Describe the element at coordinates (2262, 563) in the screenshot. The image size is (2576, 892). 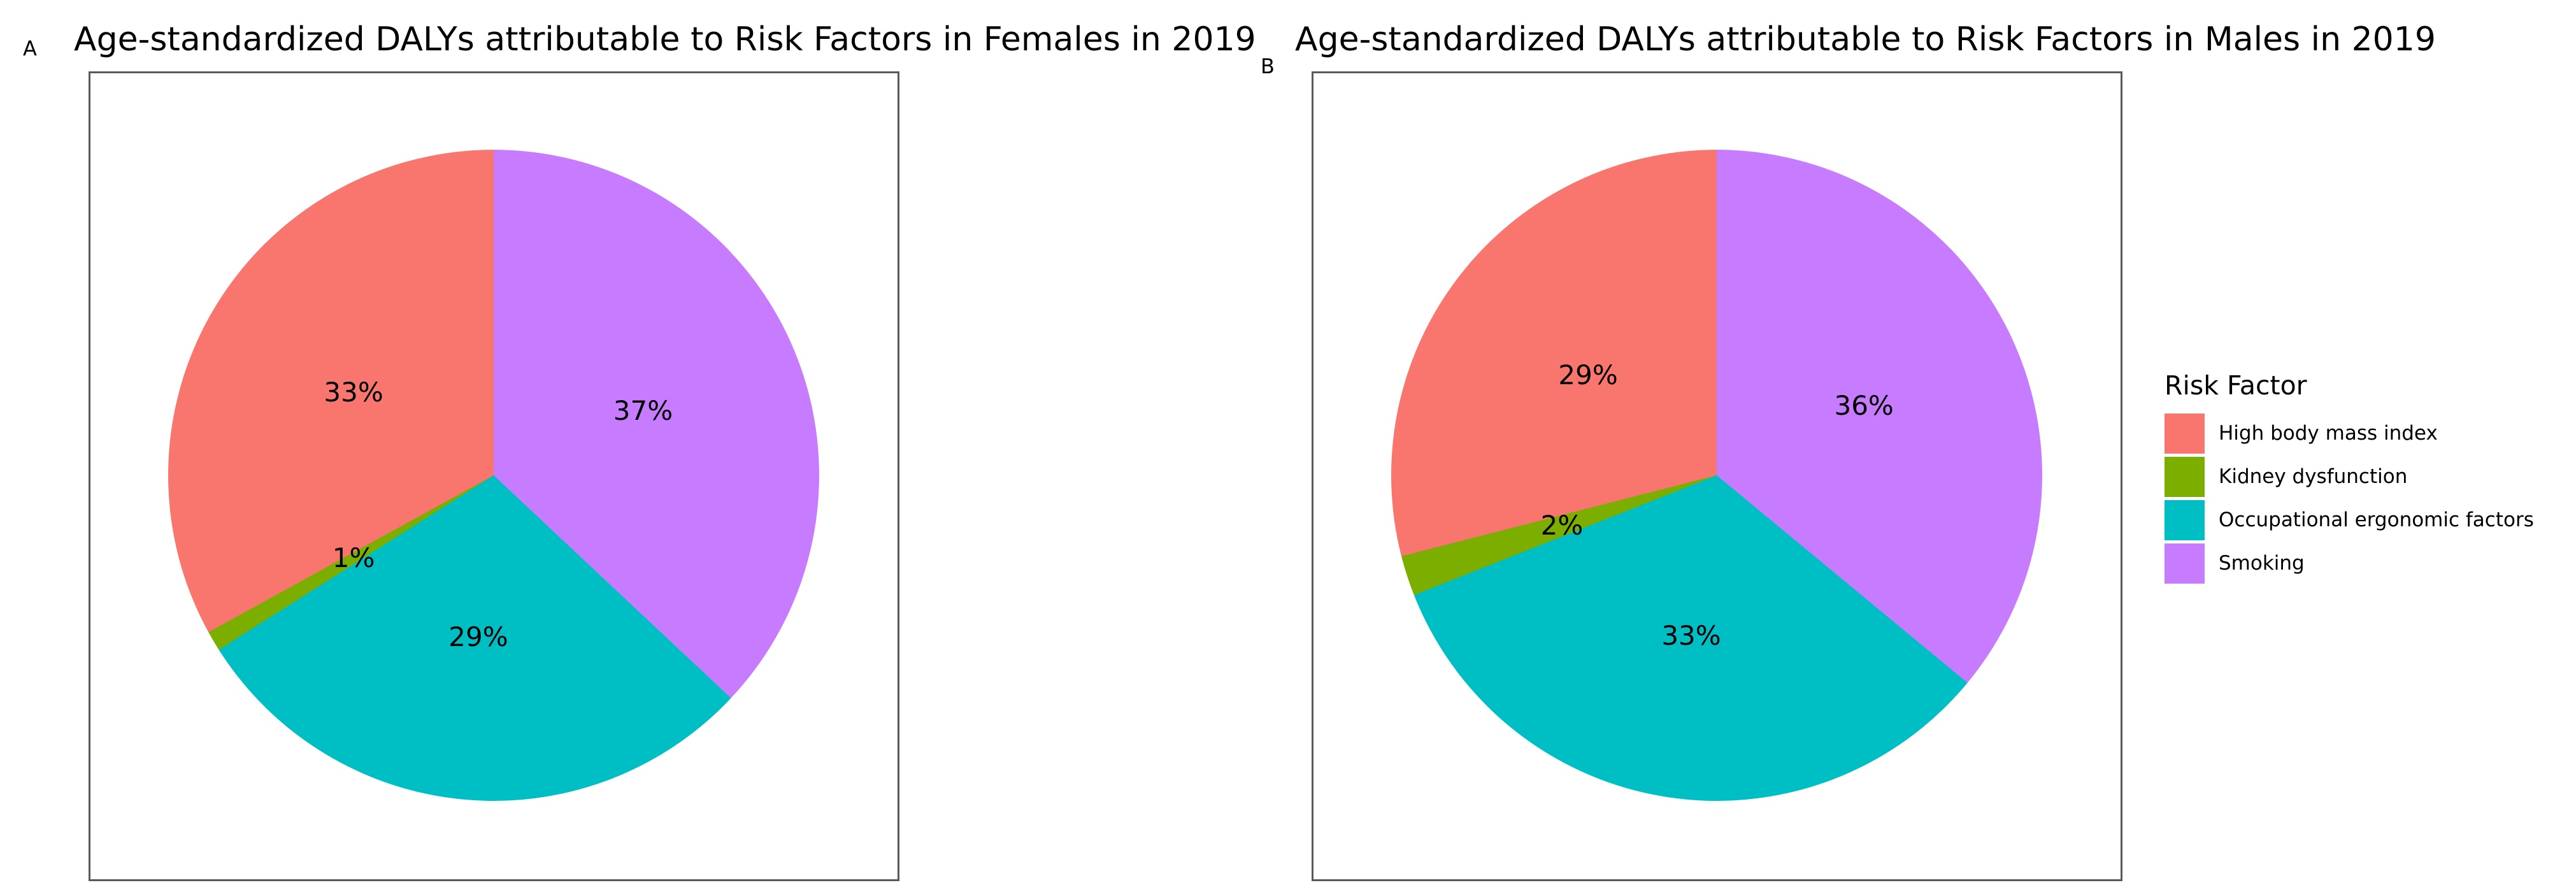
I see `legend-entry-label: Smoking` at that location.